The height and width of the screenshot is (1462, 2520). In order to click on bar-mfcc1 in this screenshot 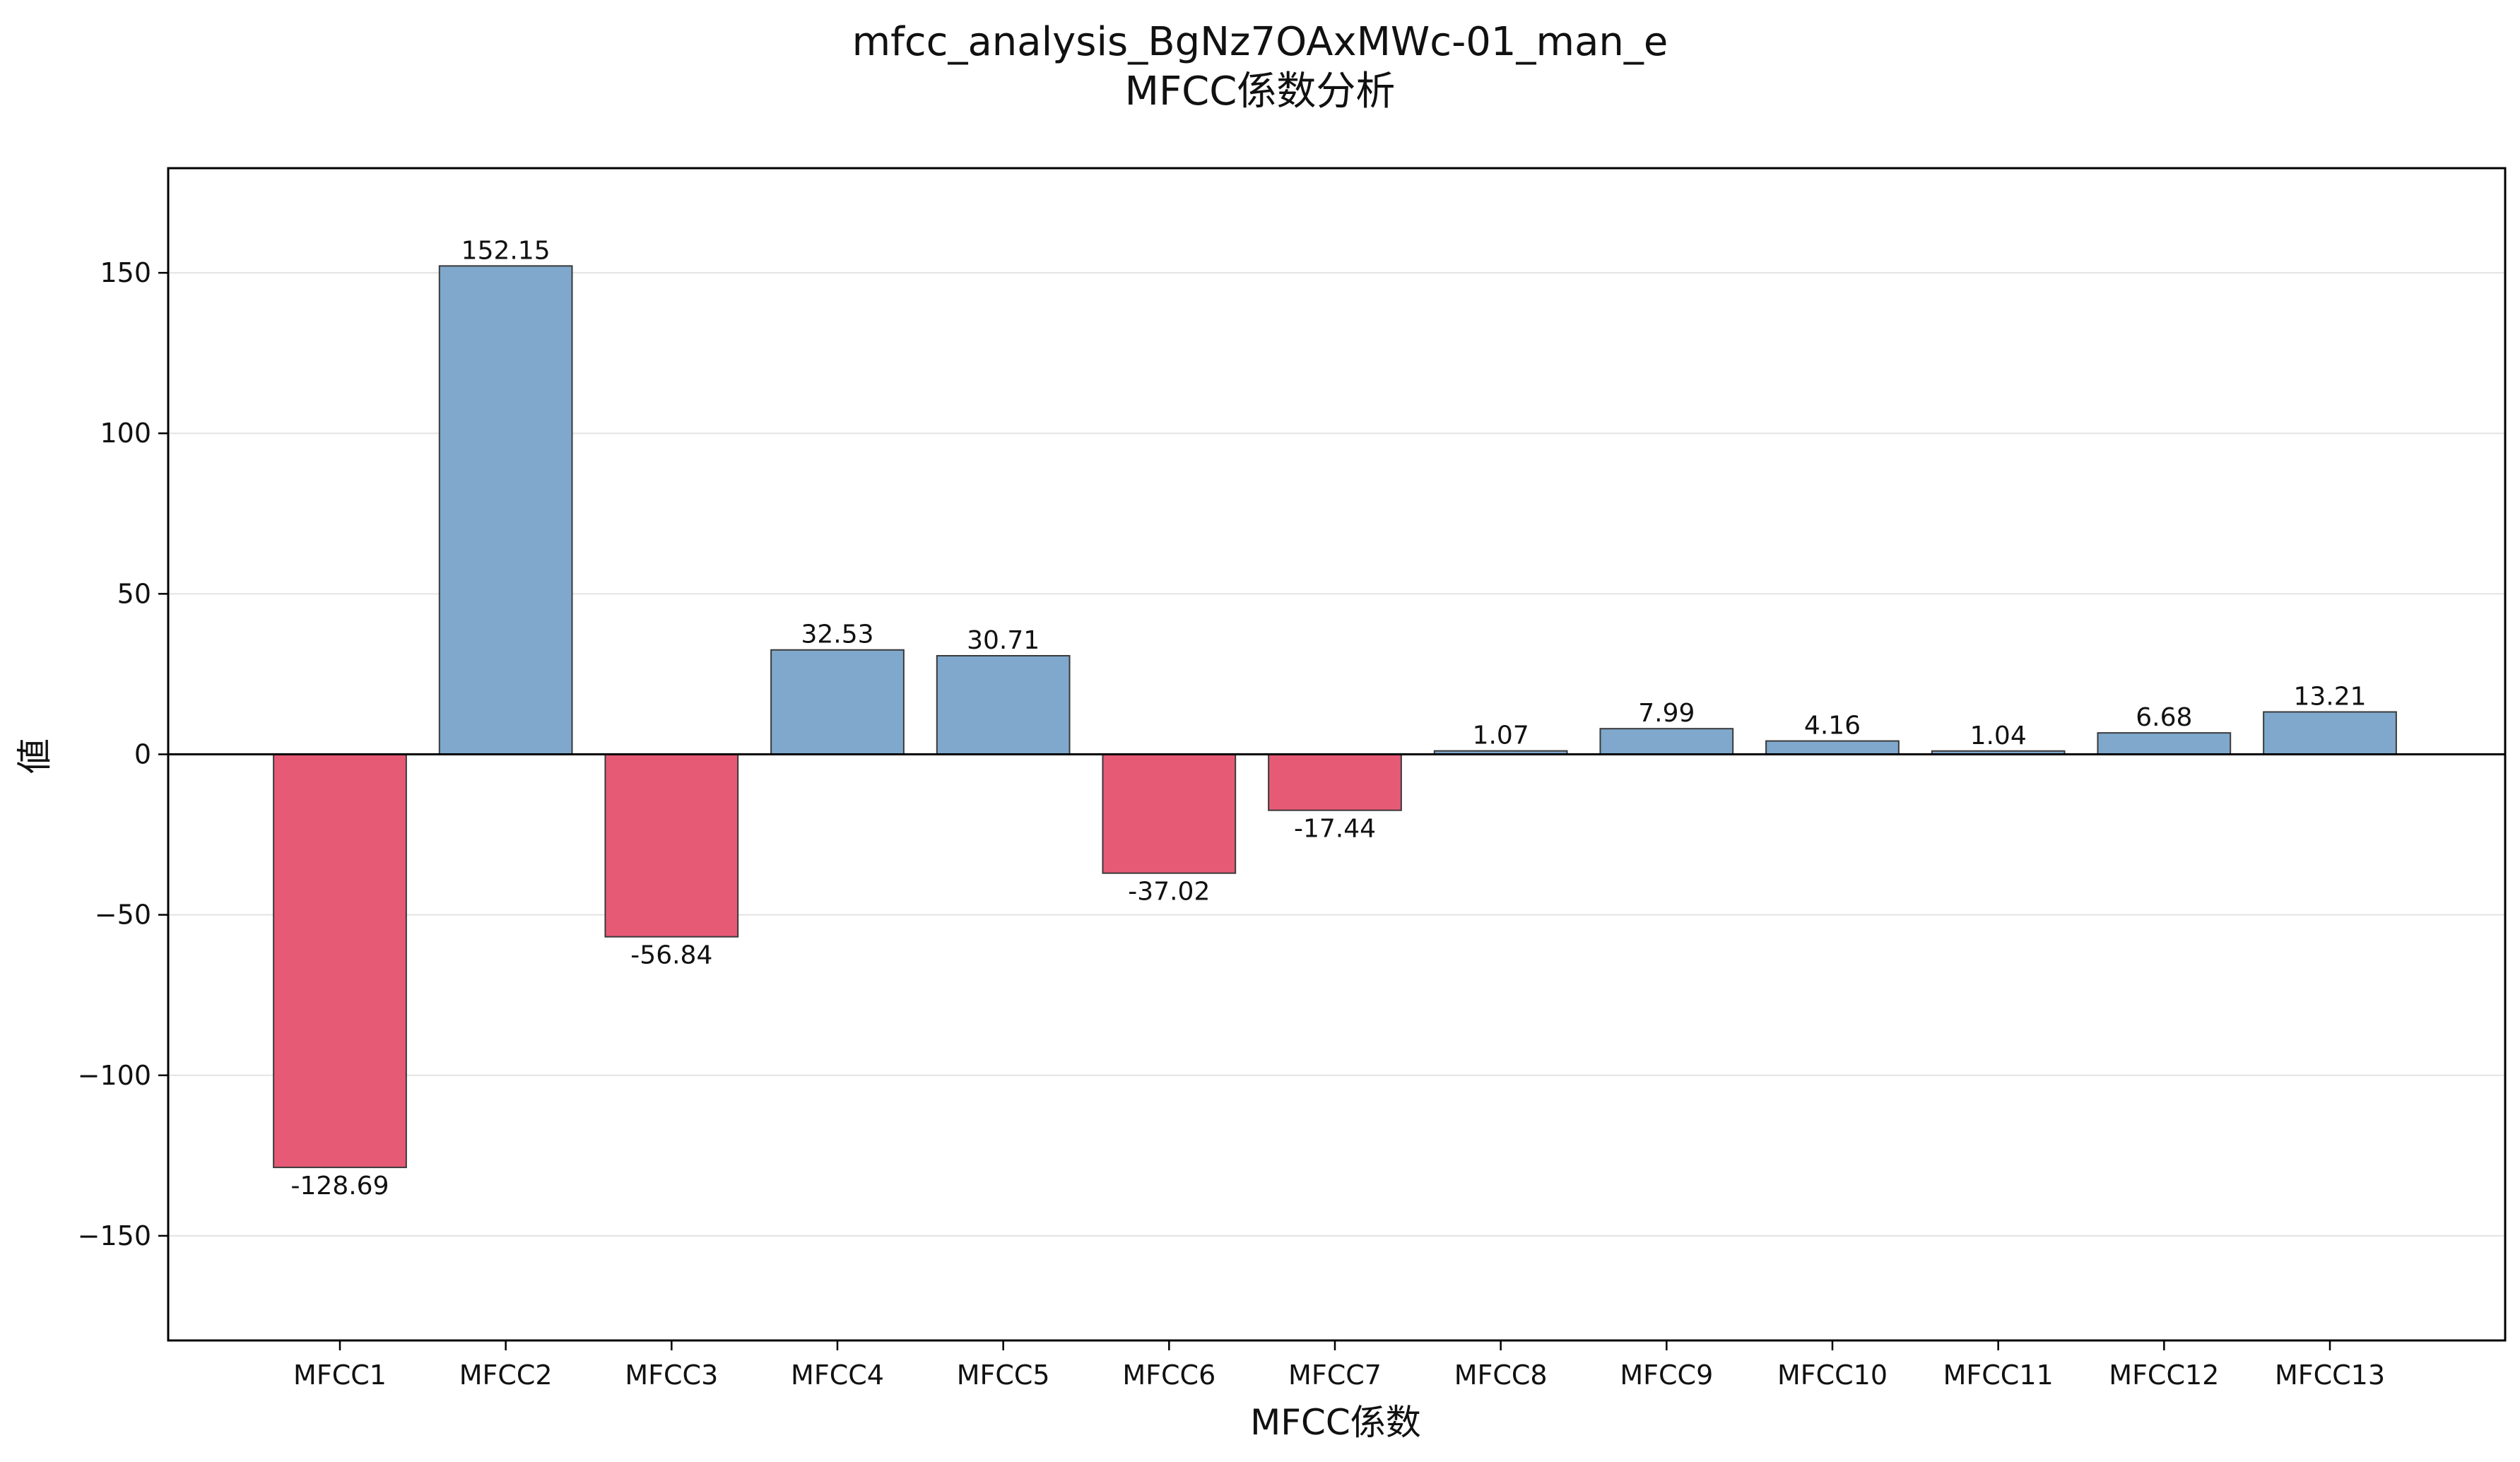, I will do `click(340, 961)`.